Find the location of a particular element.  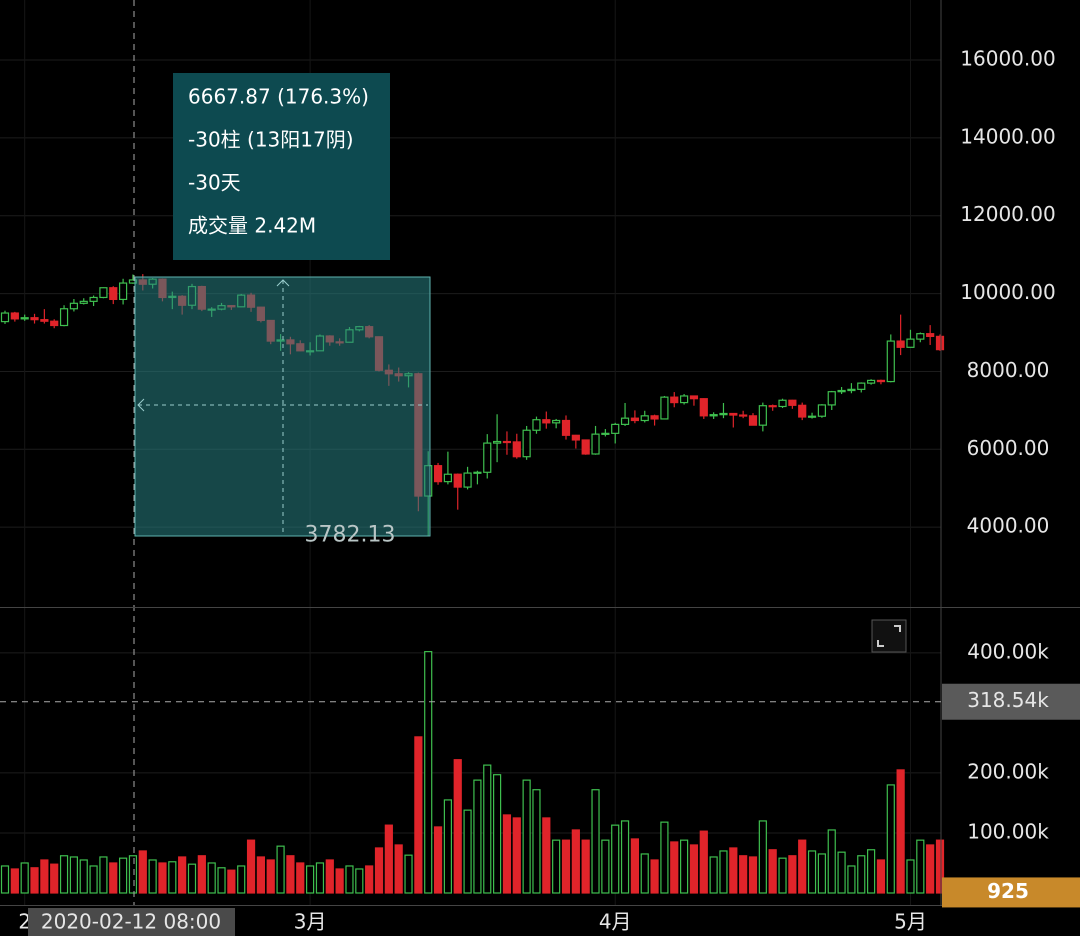

y-tick-label: 400.00k is located at coordinates (1008, 651).